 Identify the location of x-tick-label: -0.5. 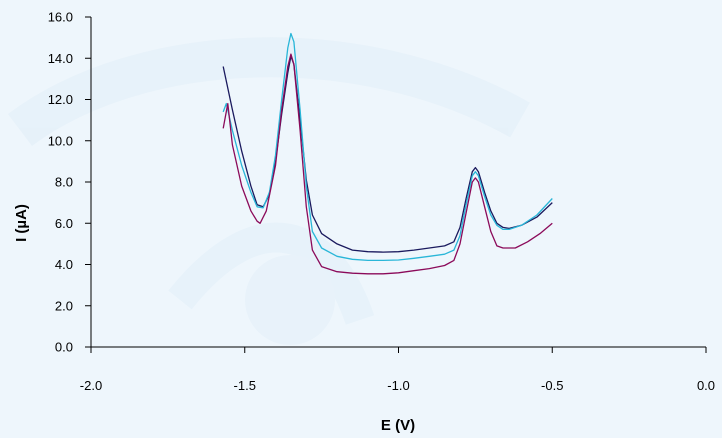
(552, 385).